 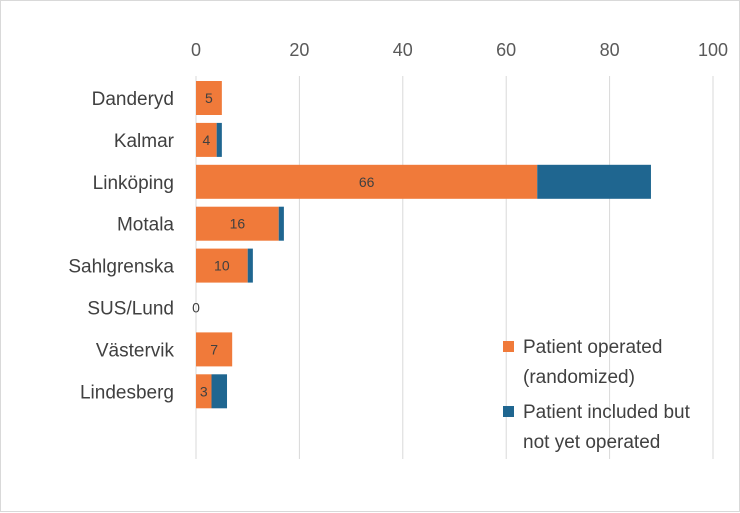 I want to click on x-tick-label: 80, so click(x=610, y=50).